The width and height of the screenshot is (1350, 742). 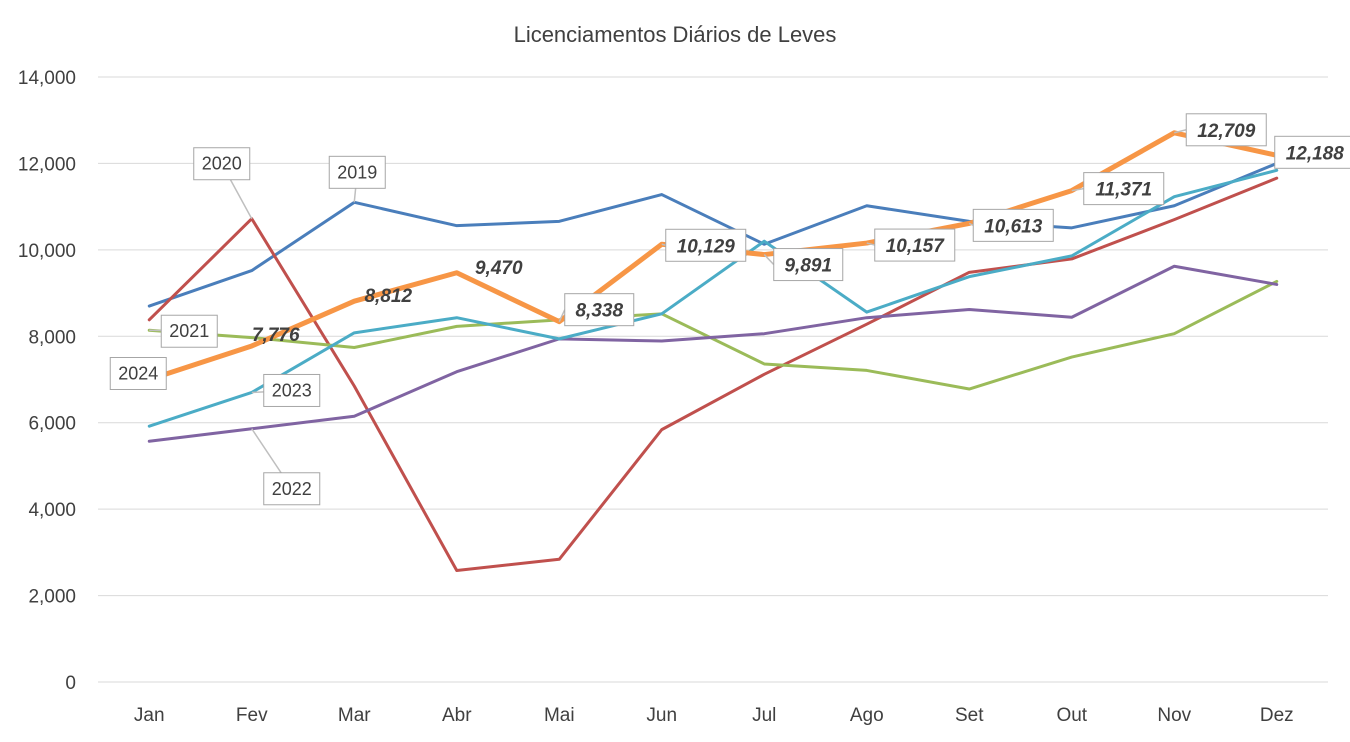 I want to click on data-label-text: 9,470, so click(x=499, y=268).